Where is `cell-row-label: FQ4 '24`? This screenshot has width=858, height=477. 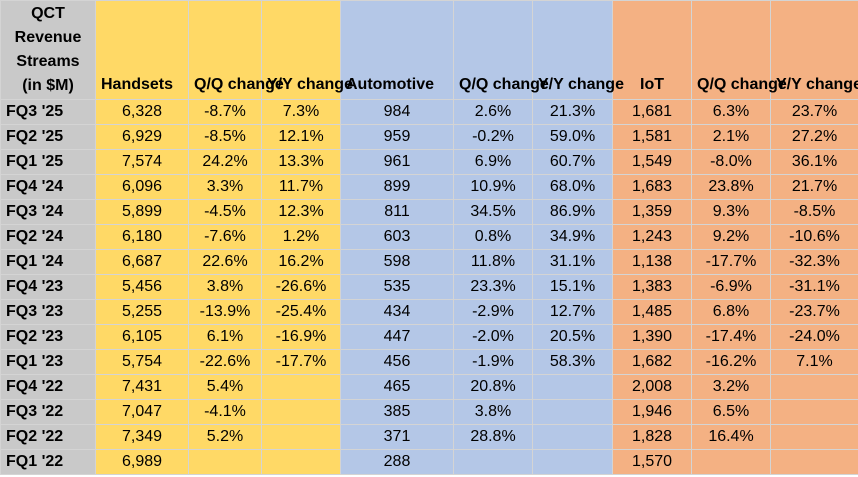 cell-row-label: FQ4 '24 is located at coordinates (48, 187).